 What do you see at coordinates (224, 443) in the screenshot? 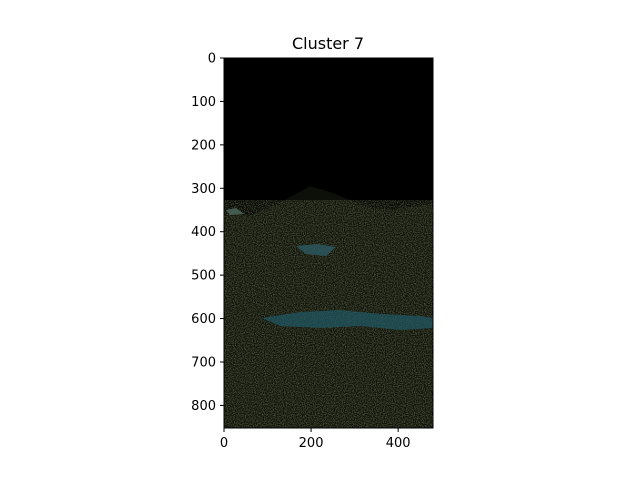
I see `x-tick-label: 0` at bounding box center [224, 443].